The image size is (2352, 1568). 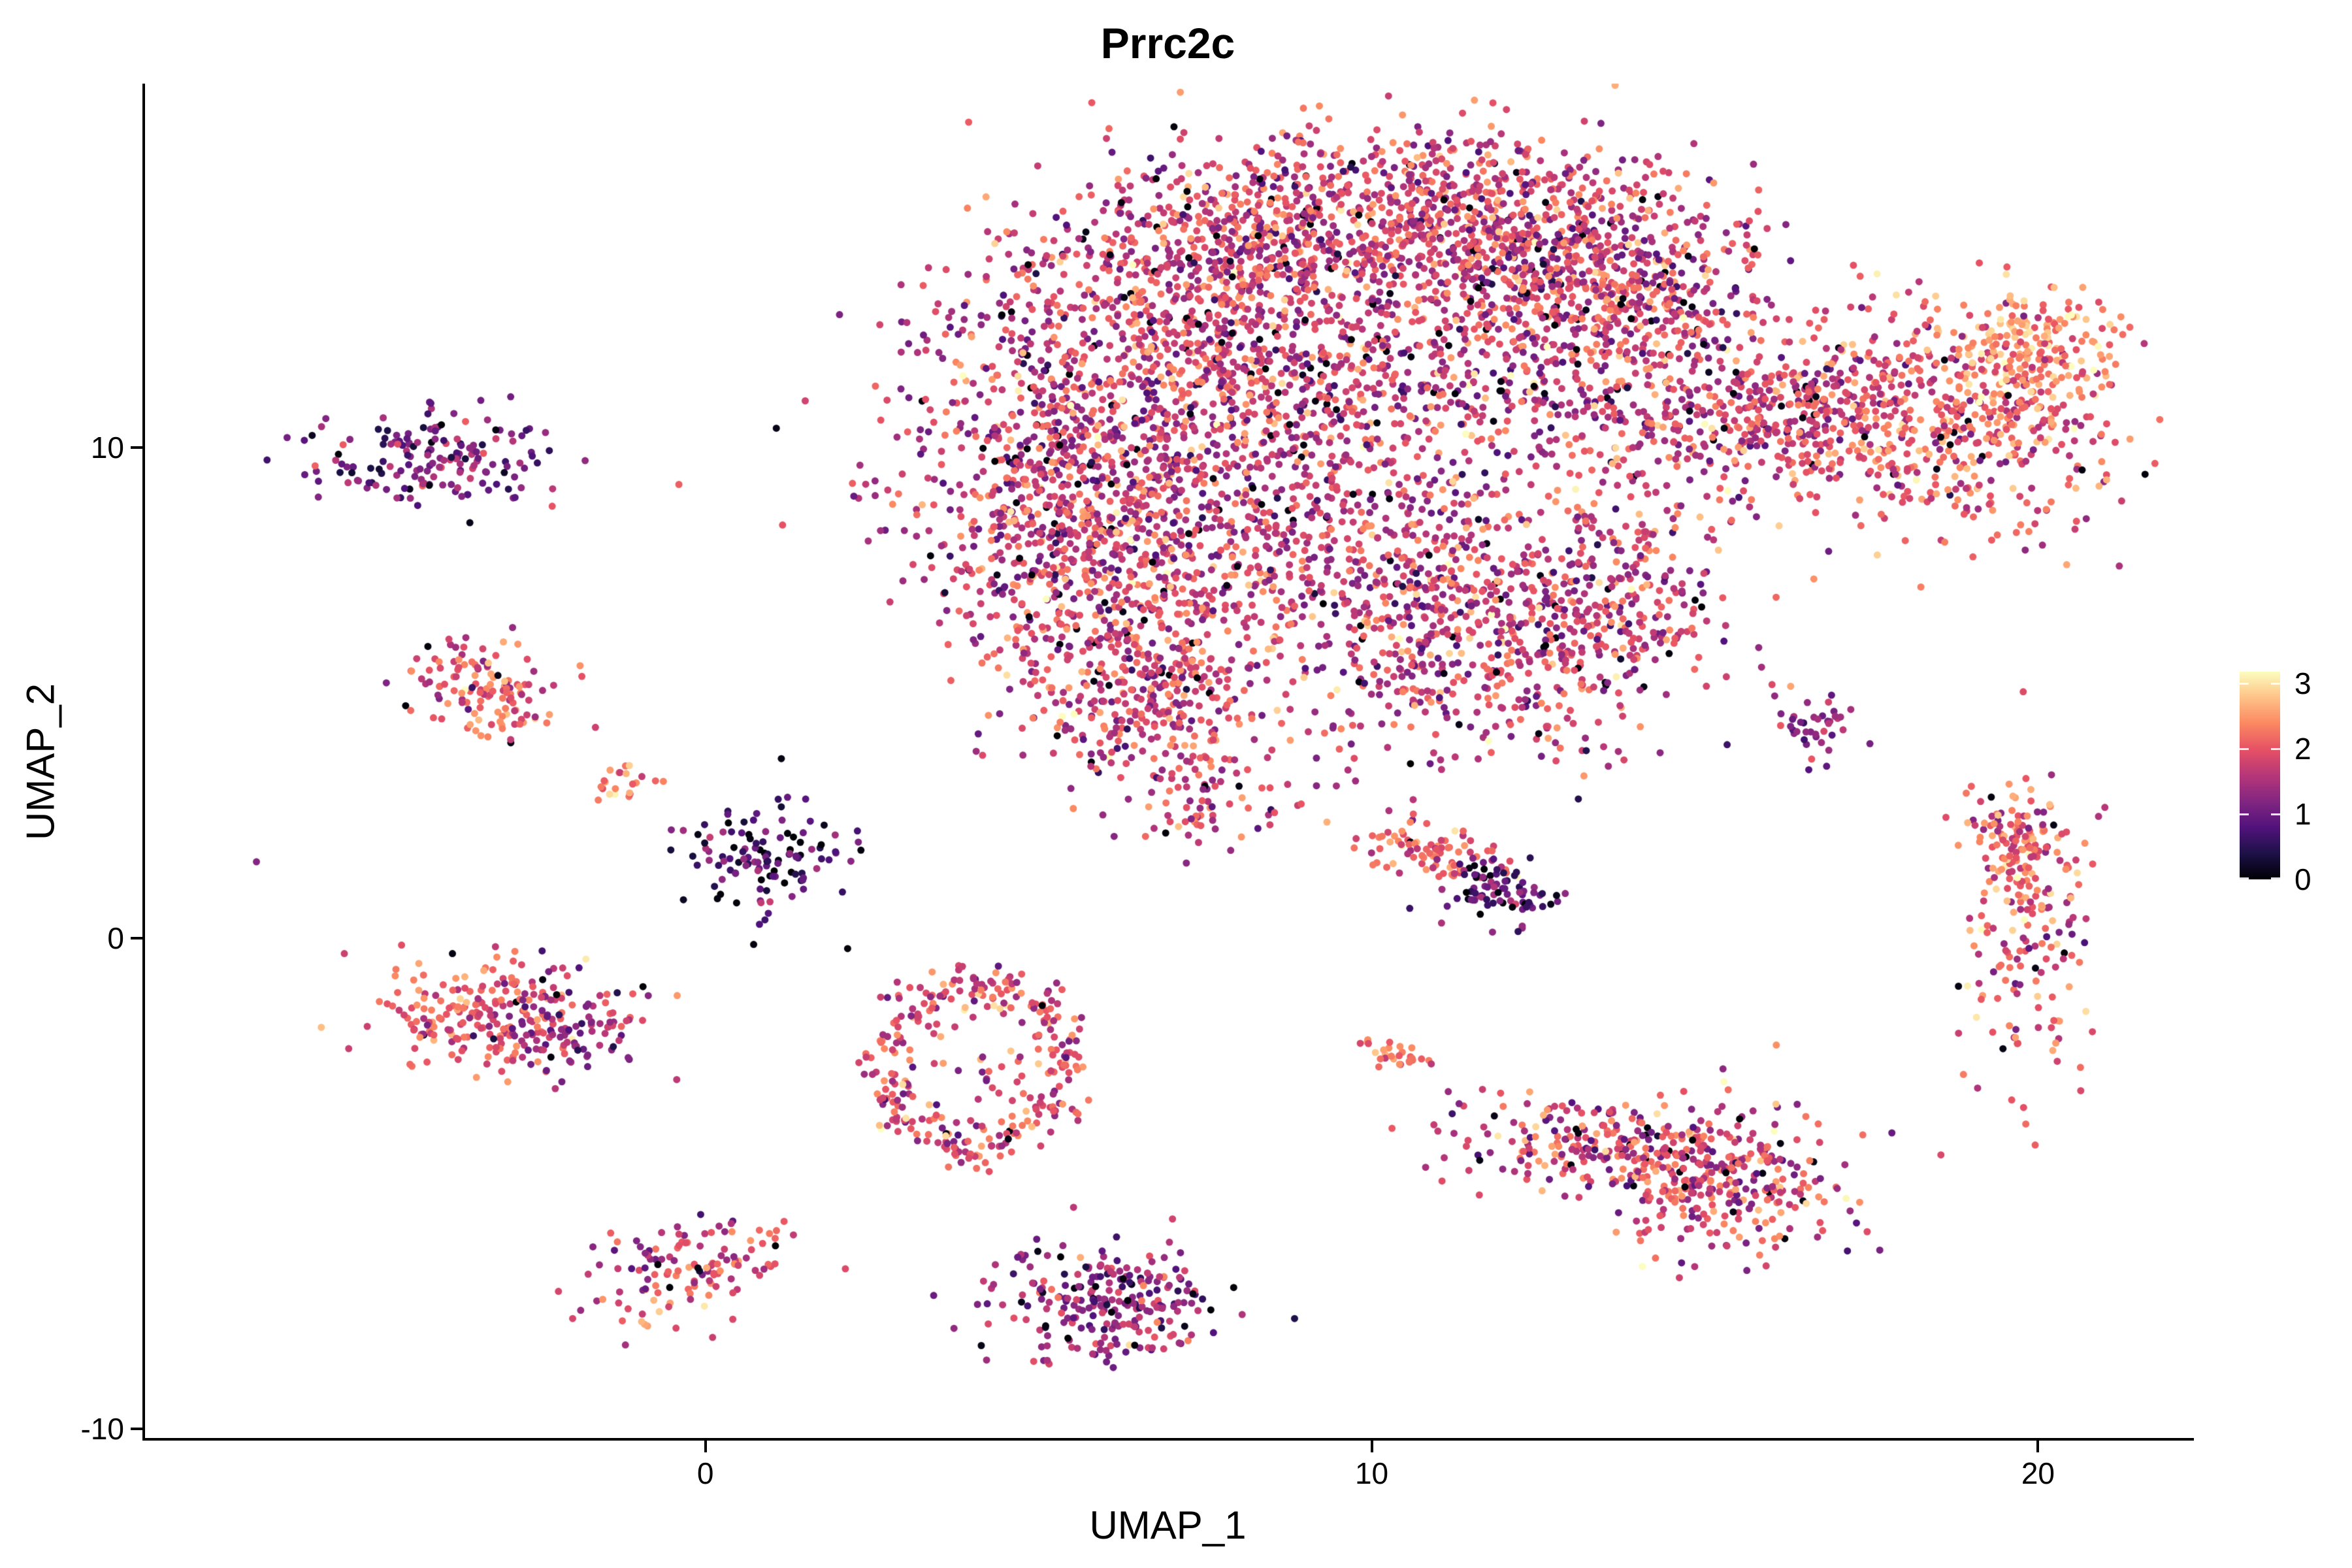 I want to click on colorbar-gradient, so click(x=2260, y=775).